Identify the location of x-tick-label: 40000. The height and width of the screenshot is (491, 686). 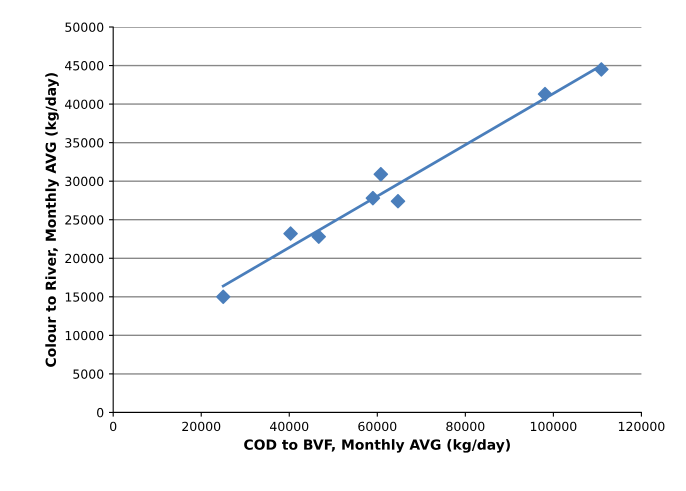
(289, 427).